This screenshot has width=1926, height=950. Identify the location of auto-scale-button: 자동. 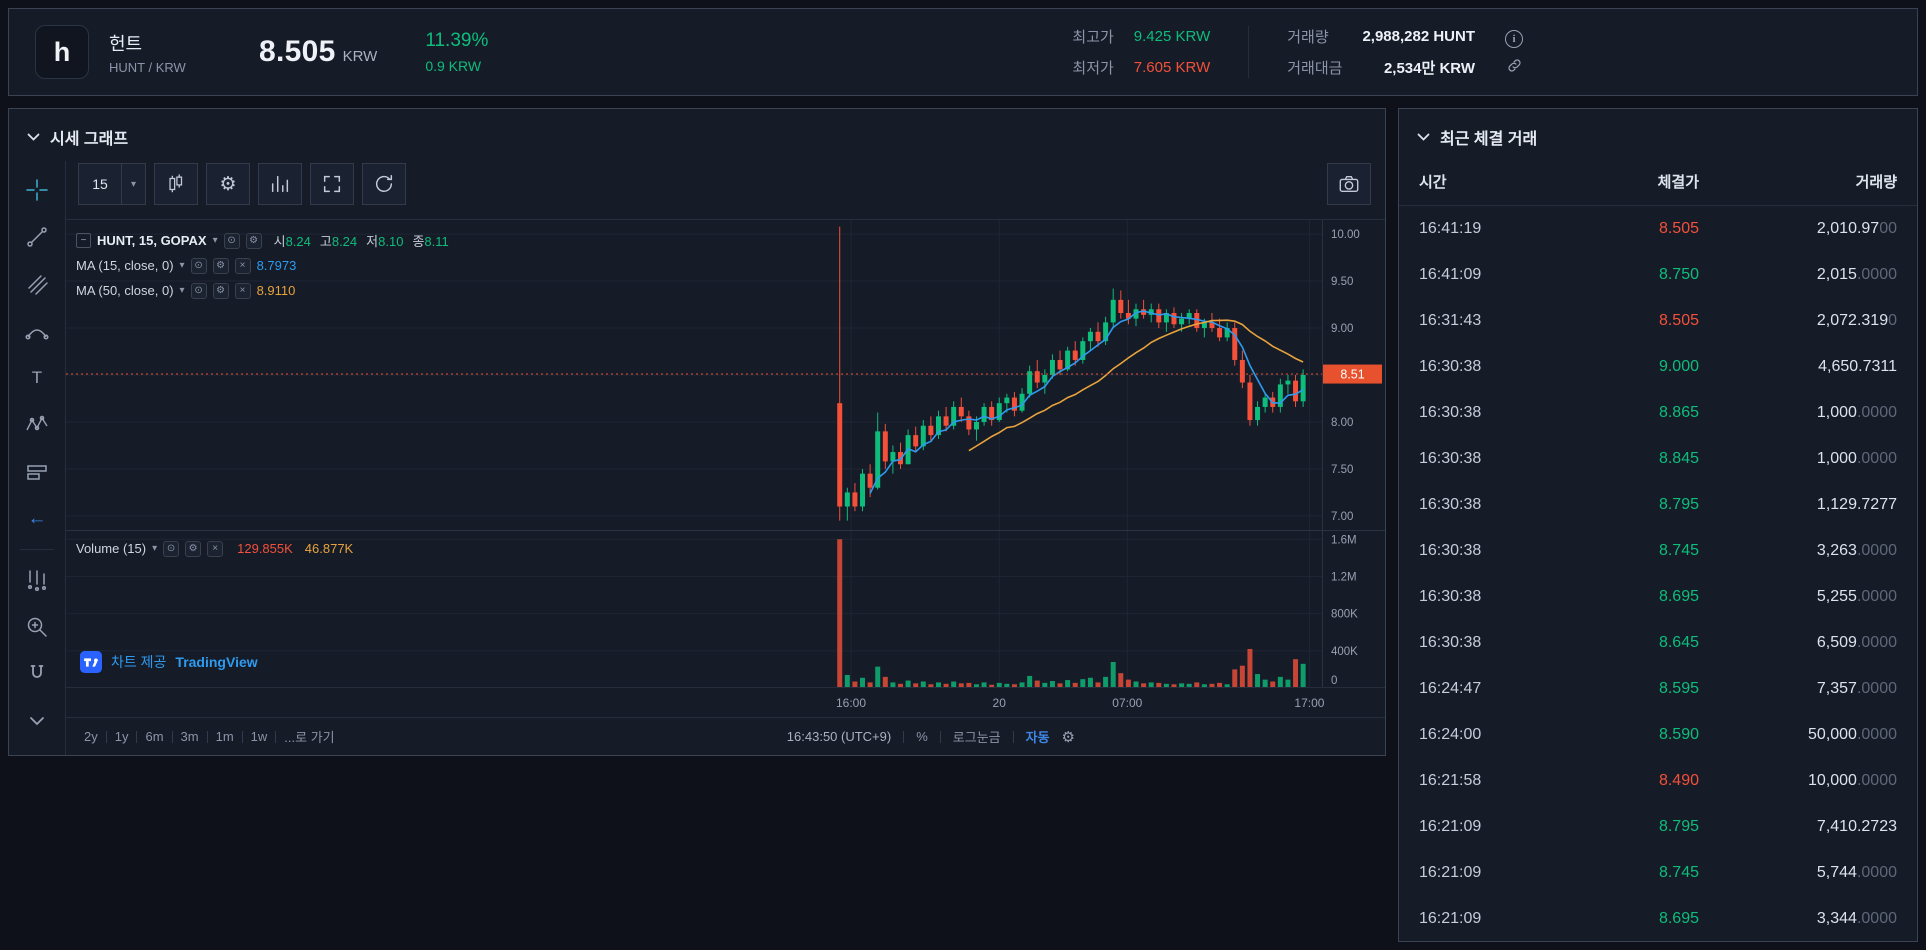
(1037, 737).